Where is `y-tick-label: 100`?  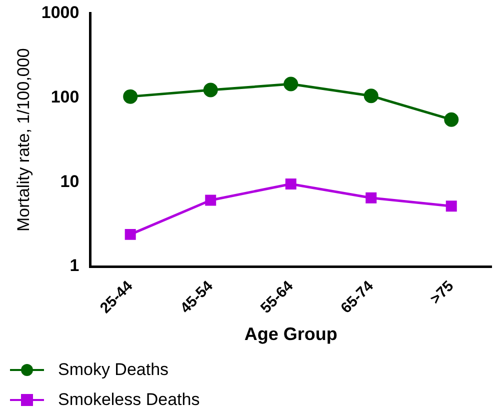
y-tick-label: 100 is located at coordinates (65, 96).